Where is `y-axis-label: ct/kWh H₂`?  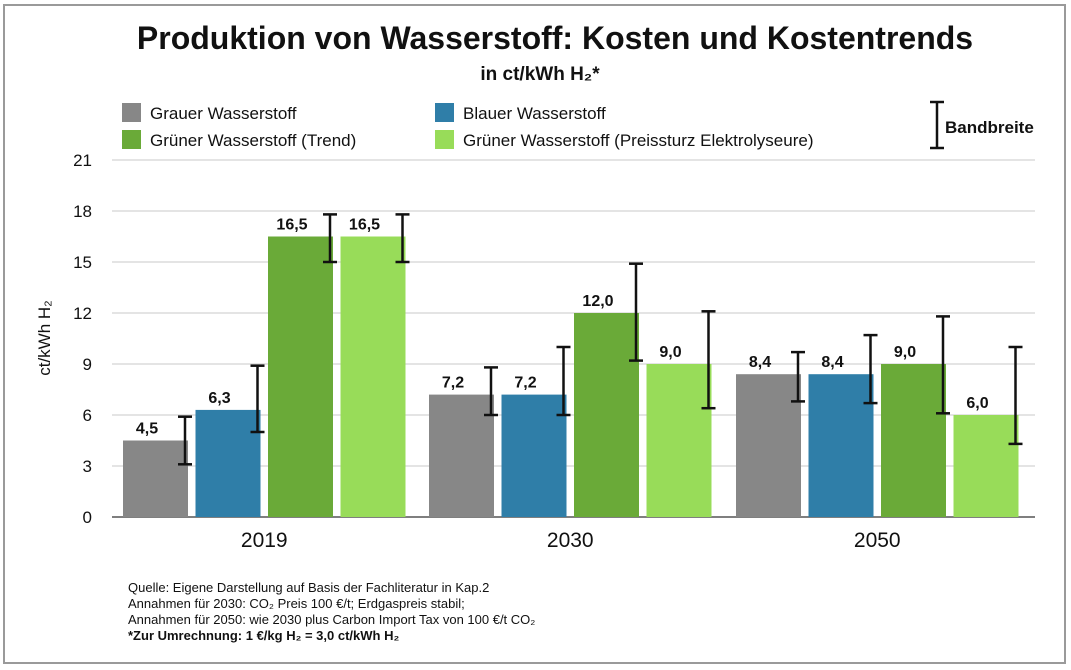 y-axis-label: ct/kWh H₂ is located at coordinates (44, 338).